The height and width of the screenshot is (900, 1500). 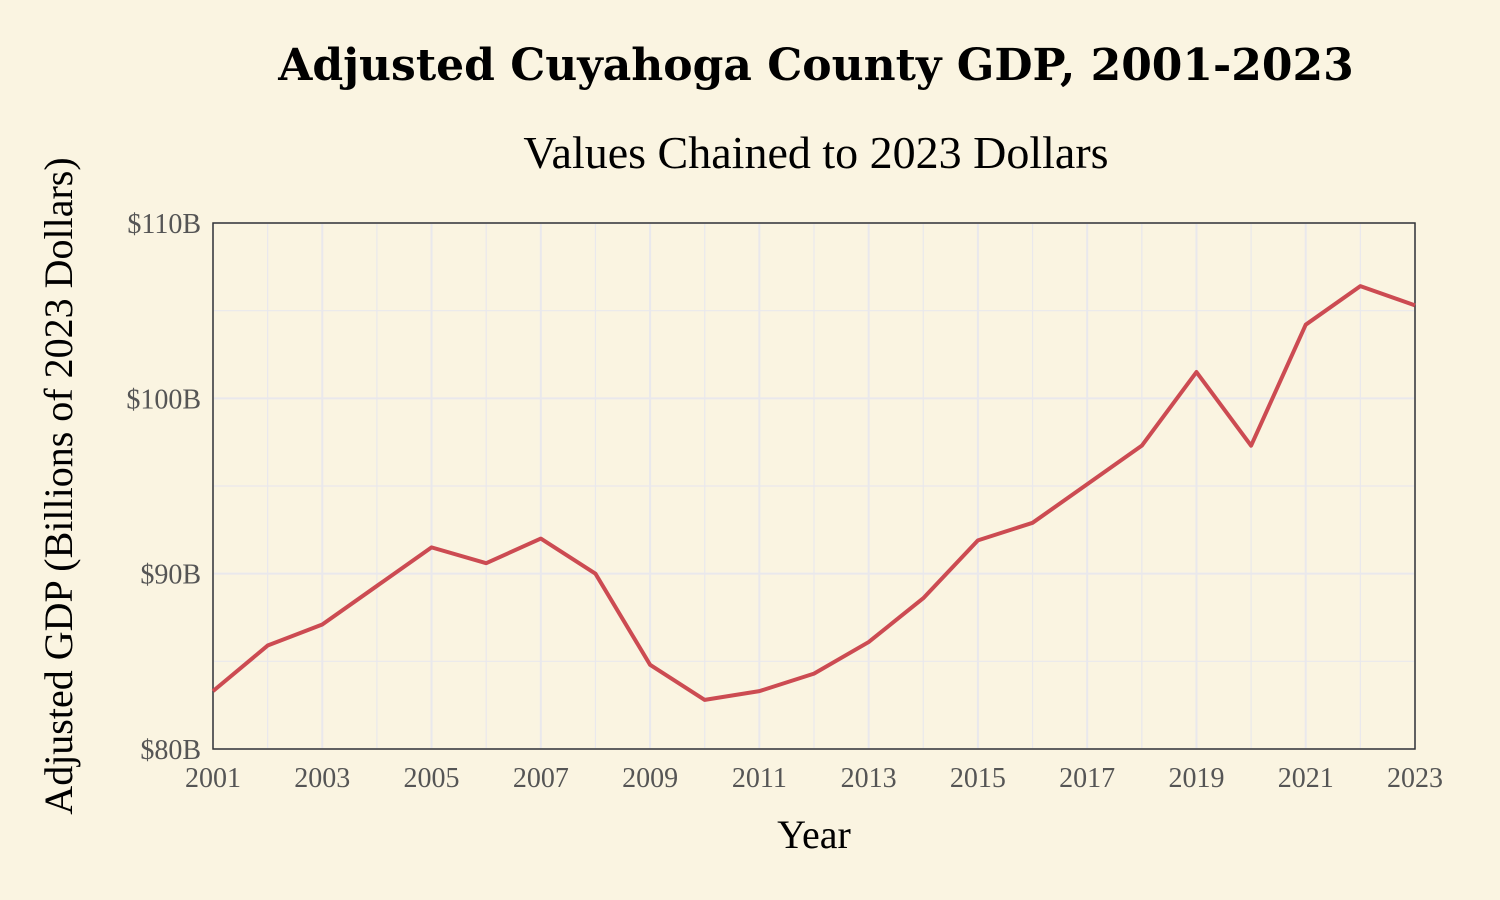 I want to click on chart-title: Adjusted Cuyahoga County GDP, 2001-2023, so click(x=815, y=65).